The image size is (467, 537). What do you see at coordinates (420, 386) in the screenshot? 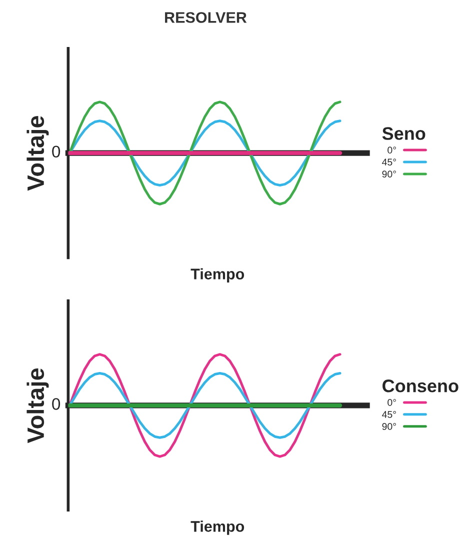
I see `legend-title: Conseno` at bounding box center [420, 386].